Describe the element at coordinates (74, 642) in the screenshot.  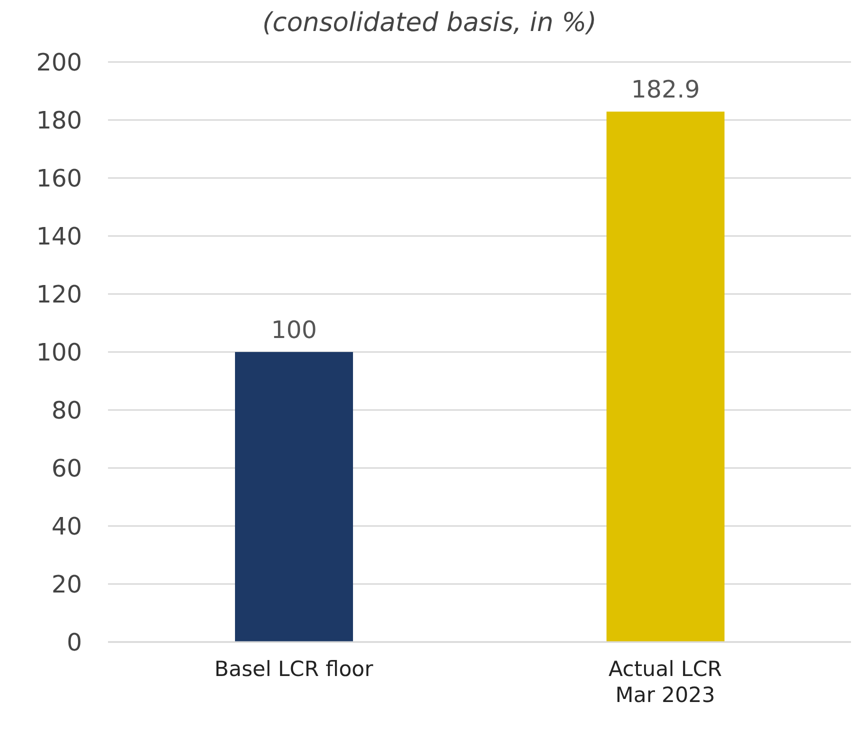
I see `y-tick-label: 0` at that location.